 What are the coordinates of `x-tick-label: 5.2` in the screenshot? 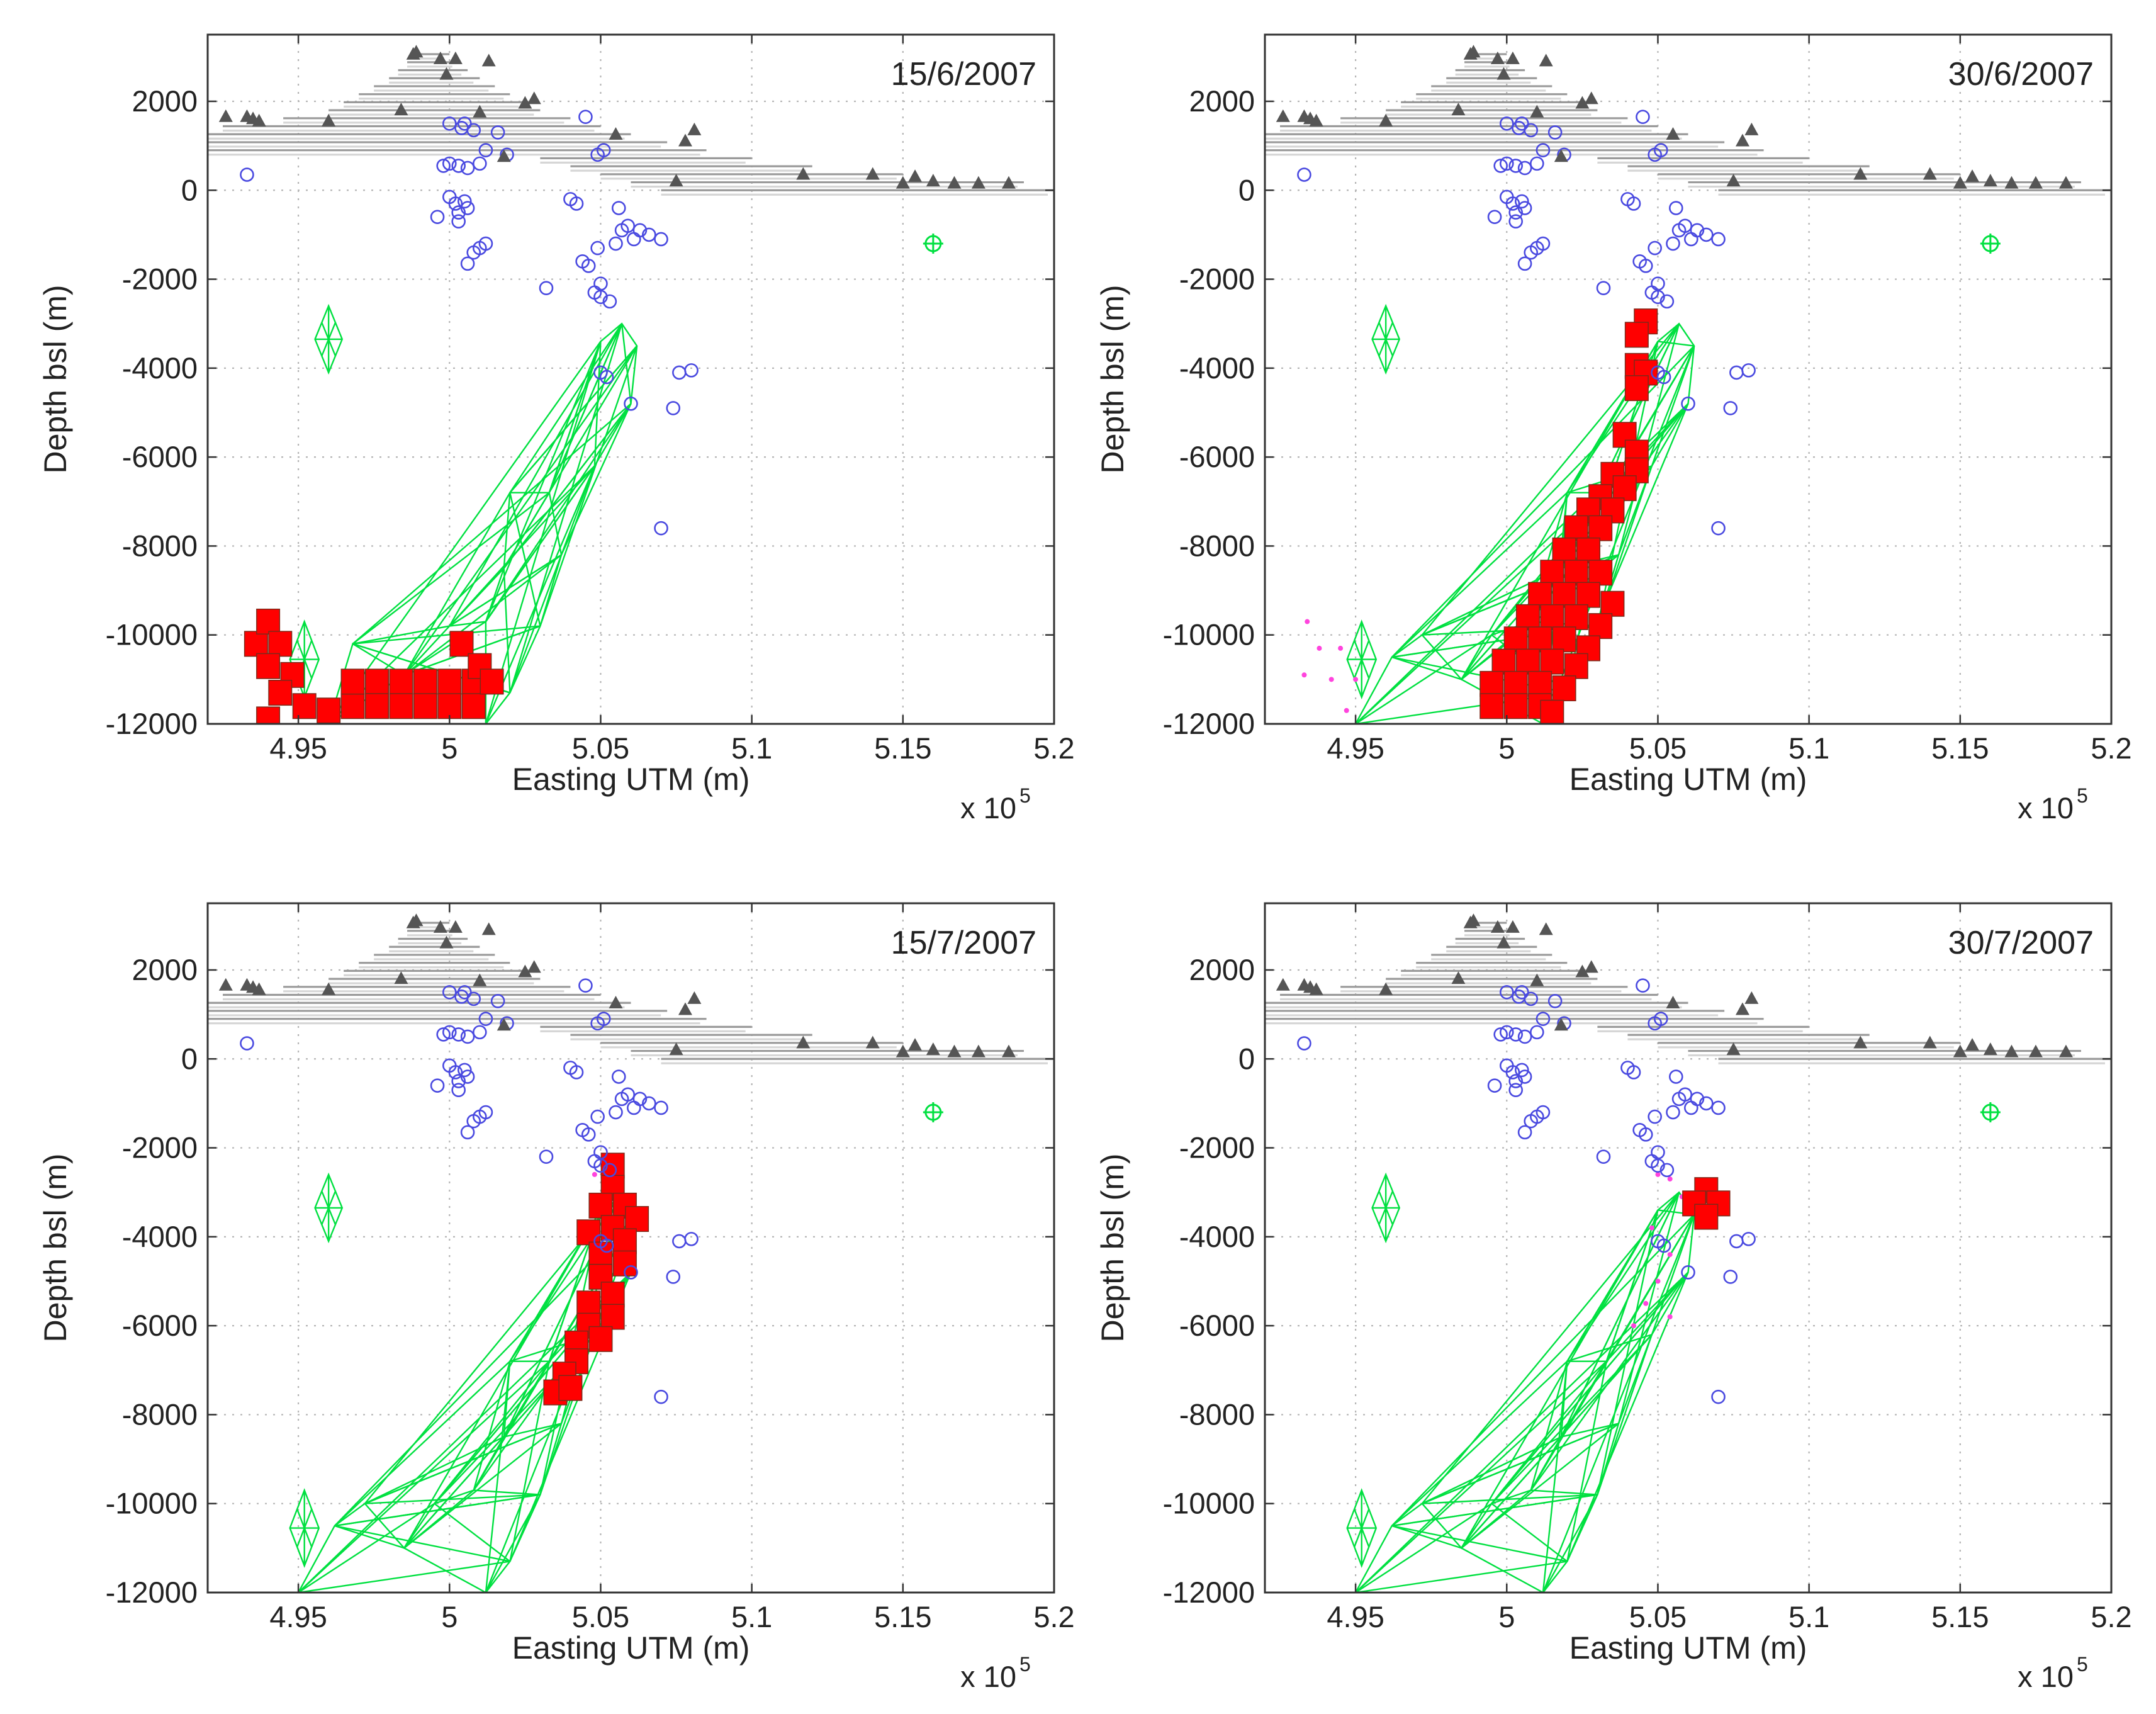 It's located at (2111, 748).